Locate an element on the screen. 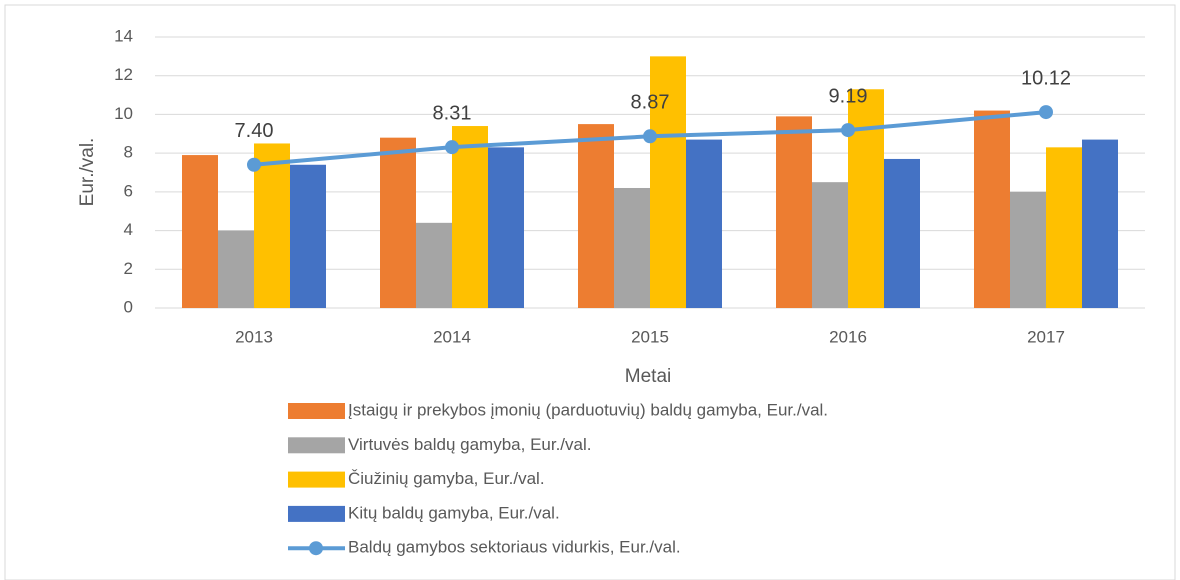  data-label: 9.19 is located at coordinates (848, 96).